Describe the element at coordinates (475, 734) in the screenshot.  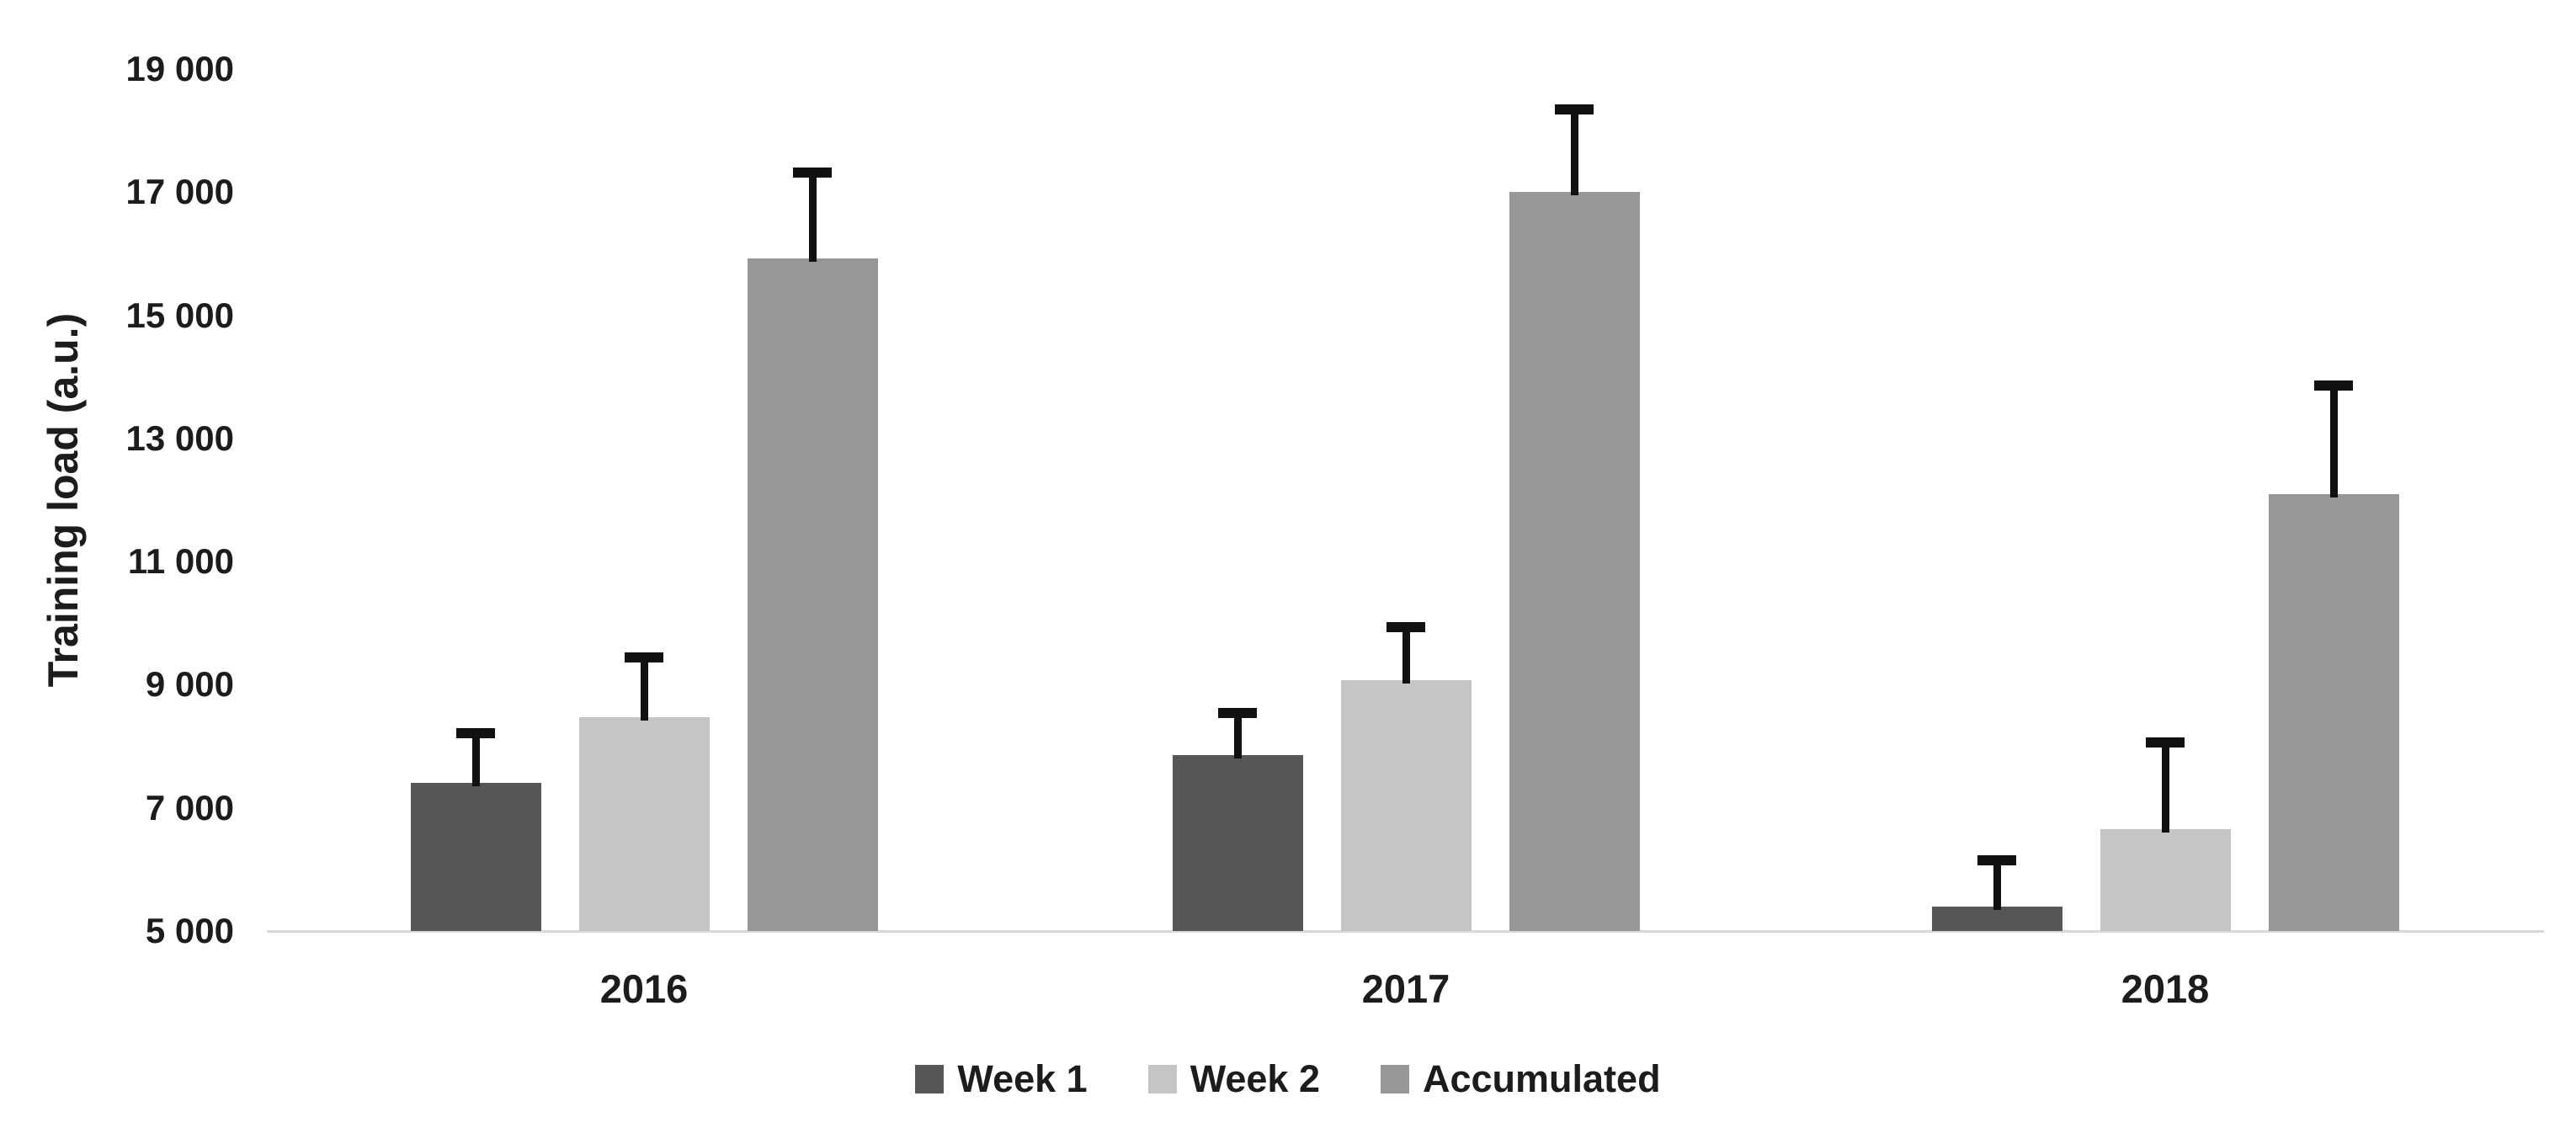
I see `error-bar-cap-week-1-2016` at that location.